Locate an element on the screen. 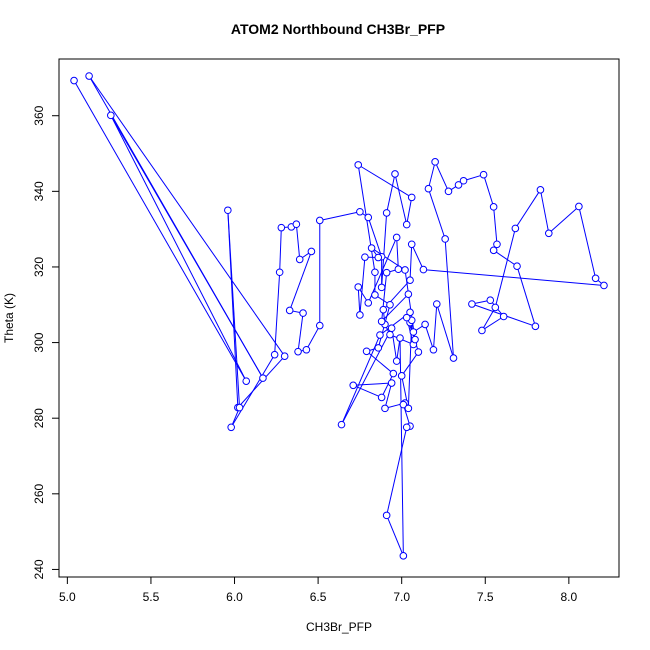  x-axis: 5.0 5.5 6.0 6.5 7.0 7.5 8.0 is located at coordinates (318, 590).